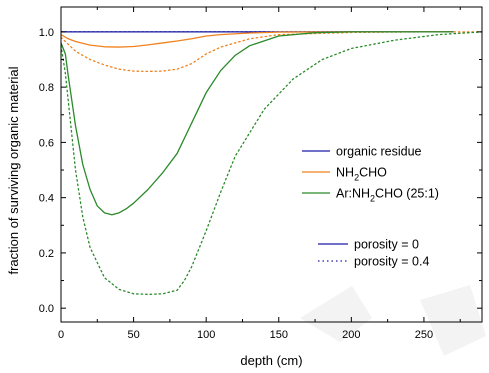  I want to click on legend-porosity: porosity = 0 porosity = 0.4, so click(373, 253).